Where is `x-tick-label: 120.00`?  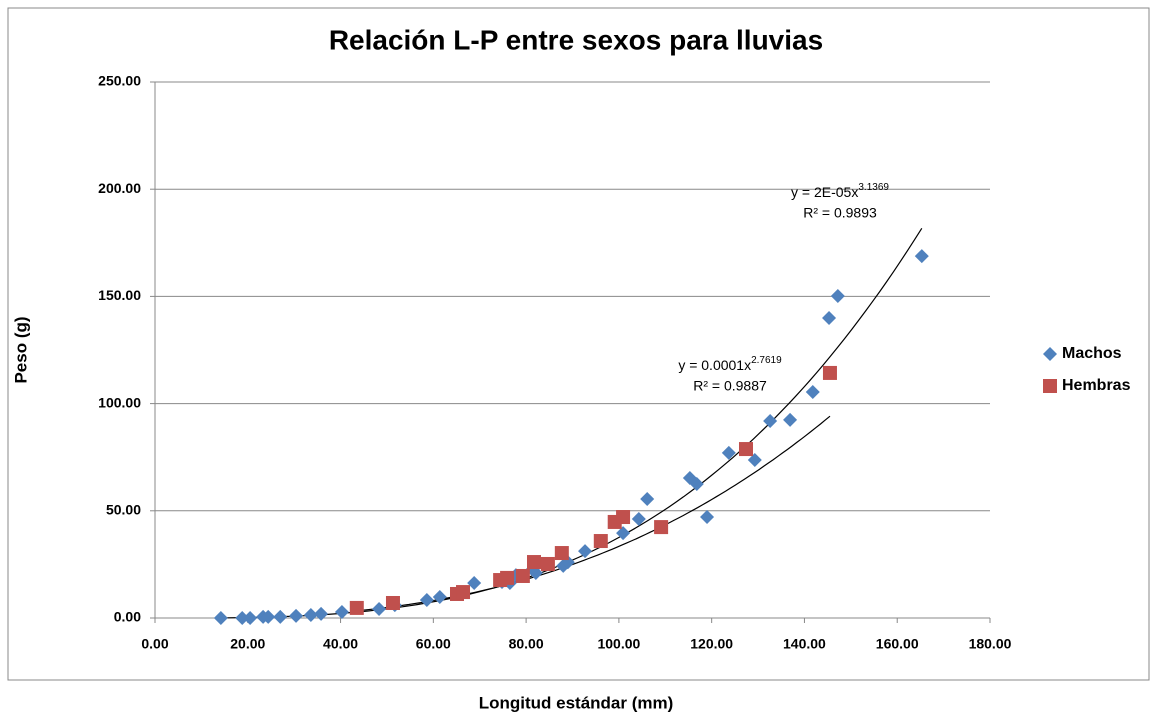 x-tick-label: 120.00 is located at coordinates (711, 644).